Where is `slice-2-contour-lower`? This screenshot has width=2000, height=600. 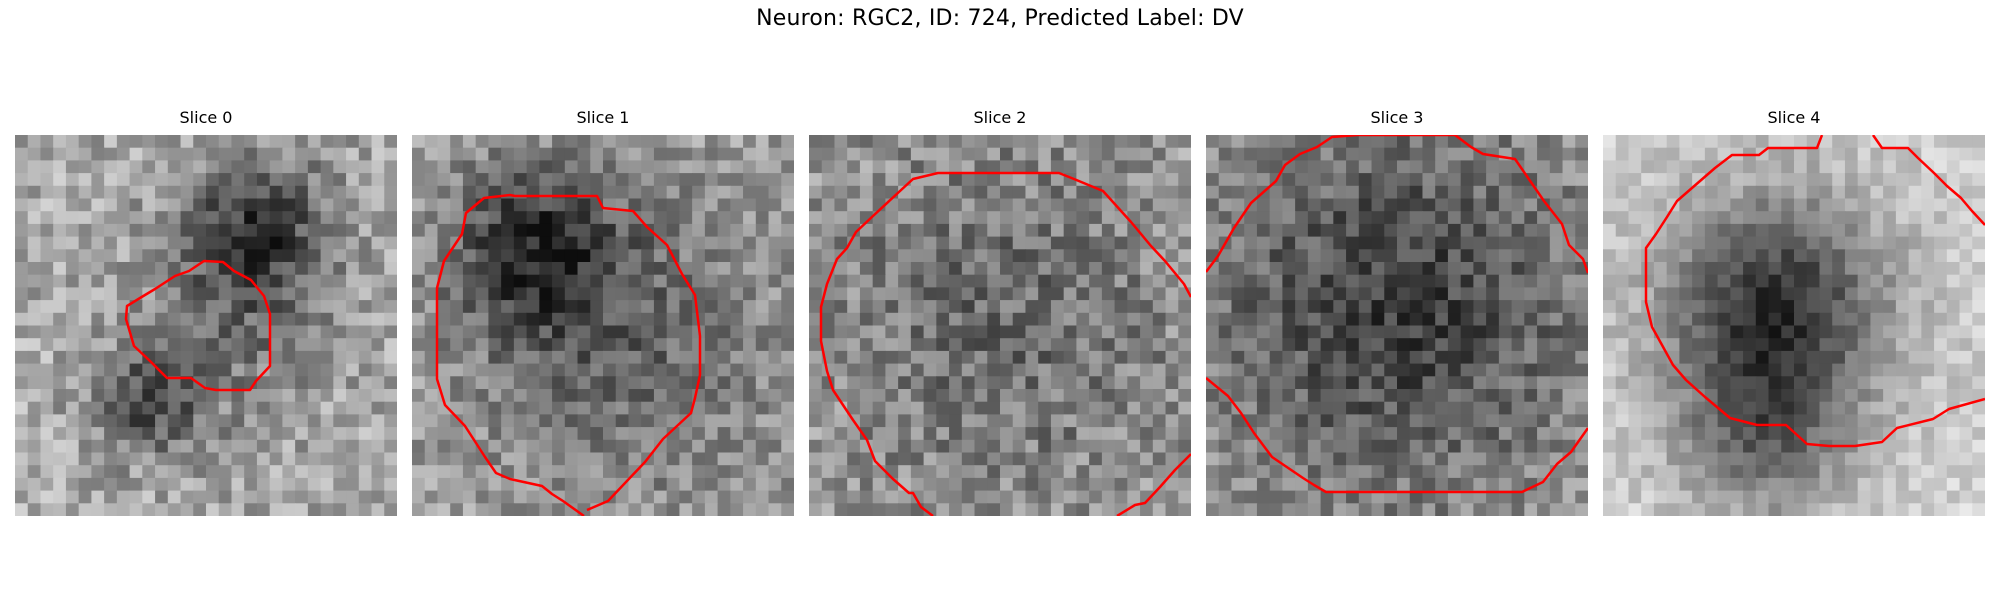
slice-2-contour-lower is located at coordinates (1153, 484).